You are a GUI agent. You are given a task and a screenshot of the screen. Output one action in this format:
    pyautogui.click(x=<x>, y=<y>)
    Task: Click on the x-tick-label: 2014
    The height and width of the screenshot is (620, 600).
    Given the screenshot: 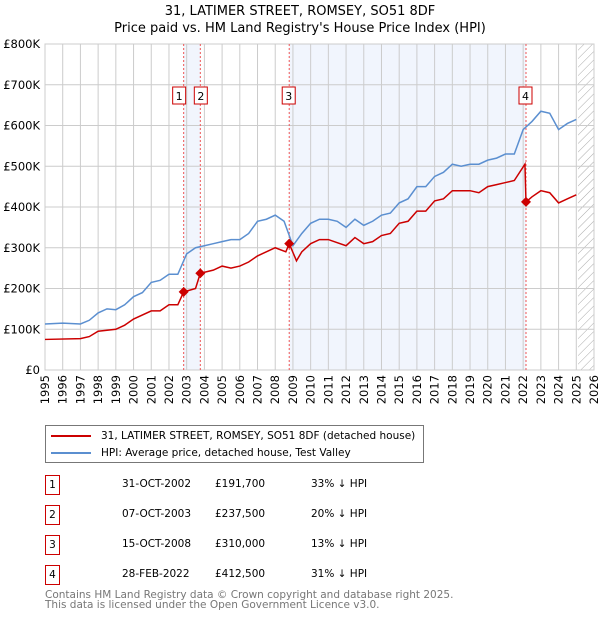 What is the action you would take?
    pyautogui.click(x=381, y=389)
    